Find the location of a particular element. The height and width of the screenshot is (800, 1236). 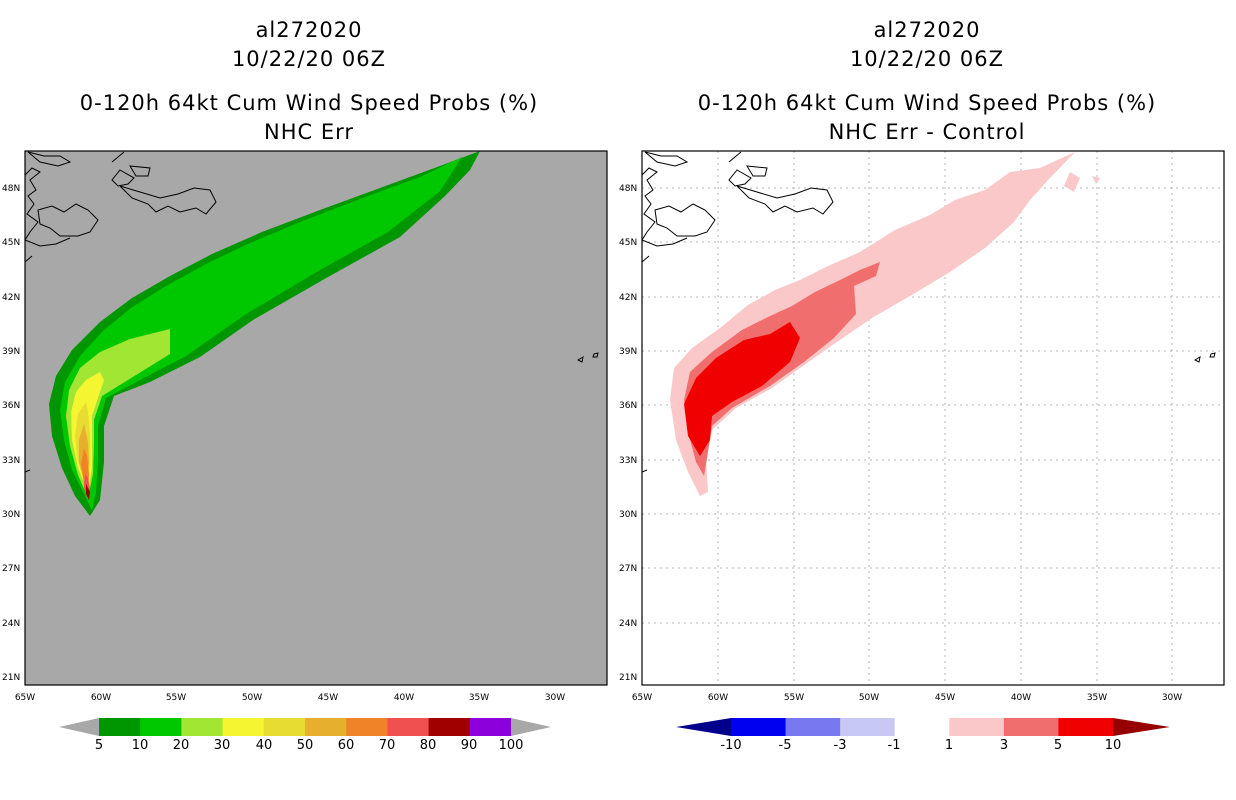

right-lon-30w: 30W is located at coordinates (1172, 698).